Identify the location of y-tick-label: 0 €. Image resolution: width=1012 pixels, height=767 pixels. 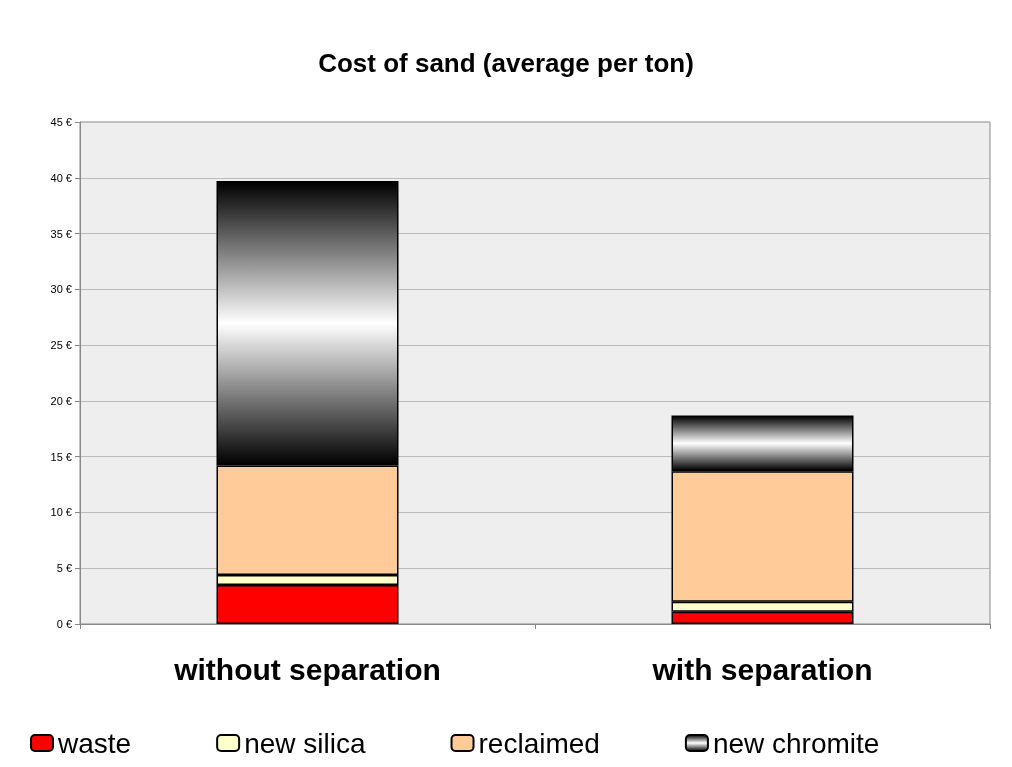
(64, 624).